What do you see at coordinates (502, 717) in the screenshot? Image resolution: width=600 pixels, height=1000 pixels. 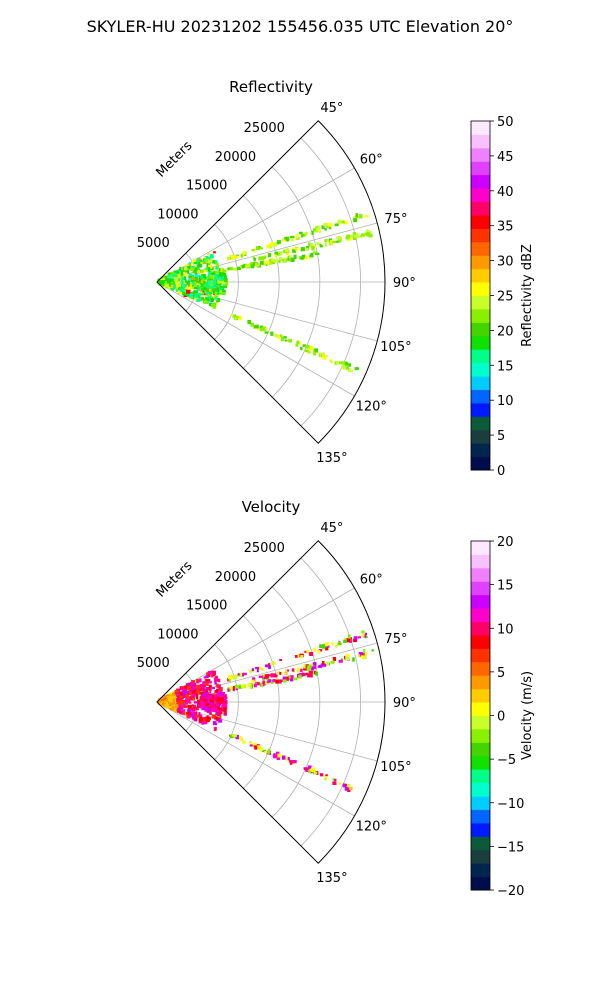 I see `colorbar: −20 −15 −10 −5 0 5 10 15 20 Velocity (m/s)` at bounding box center [502, 717].